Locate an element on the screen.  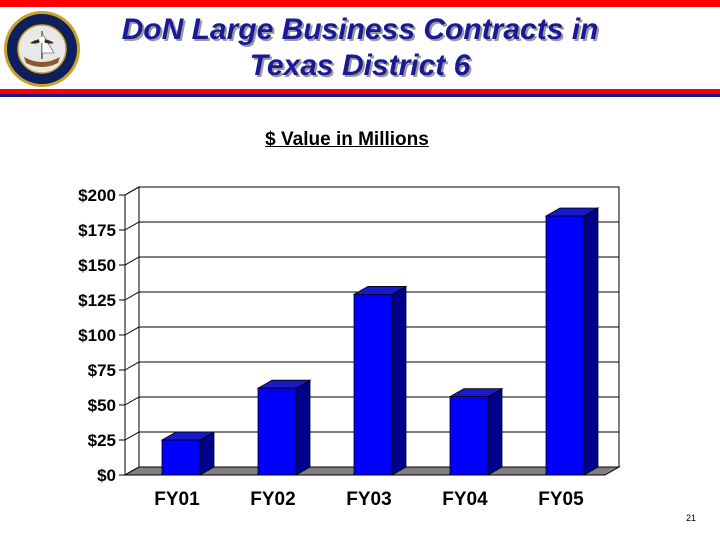
y-tick-label: $100 is located at coordinates (97, 335).